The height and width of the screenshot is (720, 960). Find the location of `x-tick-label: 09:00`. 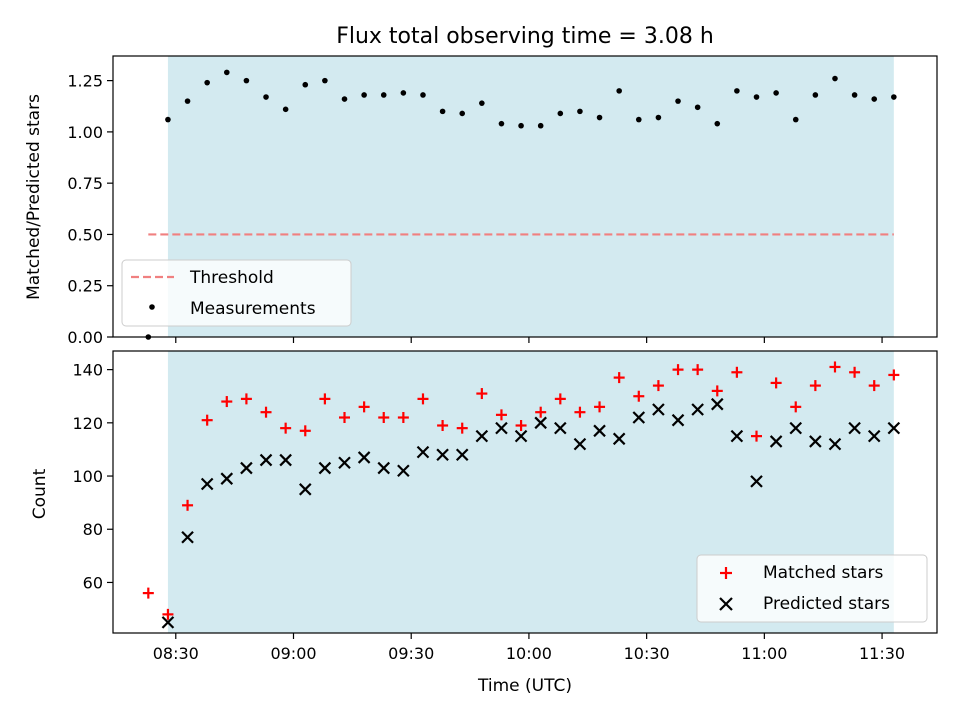

x-tick-label: 09:00 is located at coordinates (293, 653).